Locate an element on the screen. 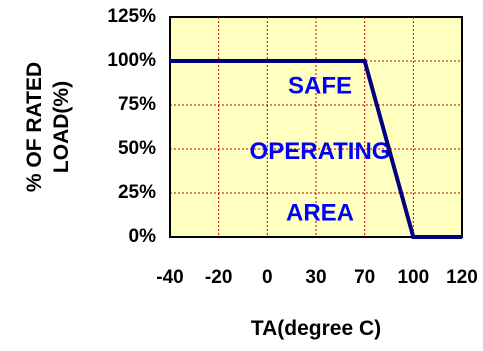  y-tick-label: 100% is located at coordinates (131, 60).